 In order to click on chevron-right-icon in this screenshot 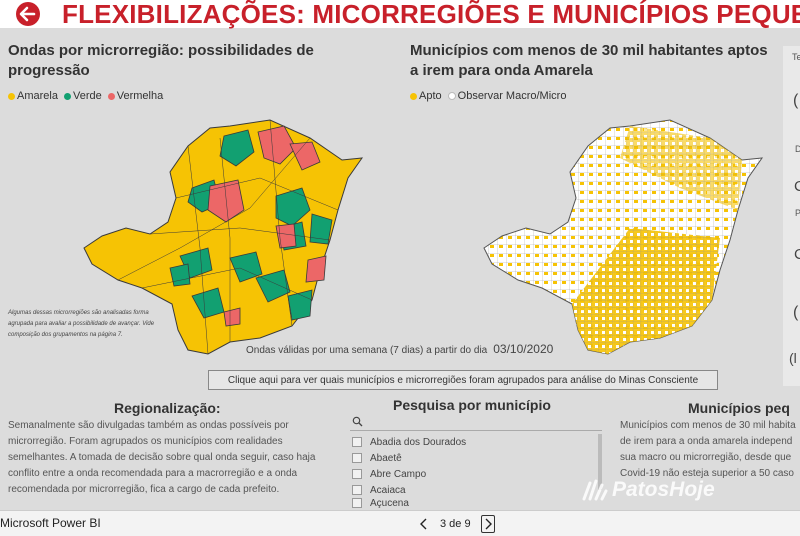, I will do `click(488, 524)`.